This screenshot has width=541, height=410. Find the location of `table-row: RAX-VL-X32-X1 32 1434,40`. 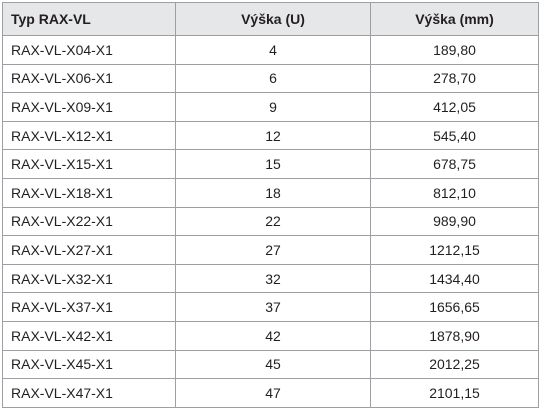

table-row: RAX-VL-X32-X1 32 1434,40 is located at coordinates (270, 278).